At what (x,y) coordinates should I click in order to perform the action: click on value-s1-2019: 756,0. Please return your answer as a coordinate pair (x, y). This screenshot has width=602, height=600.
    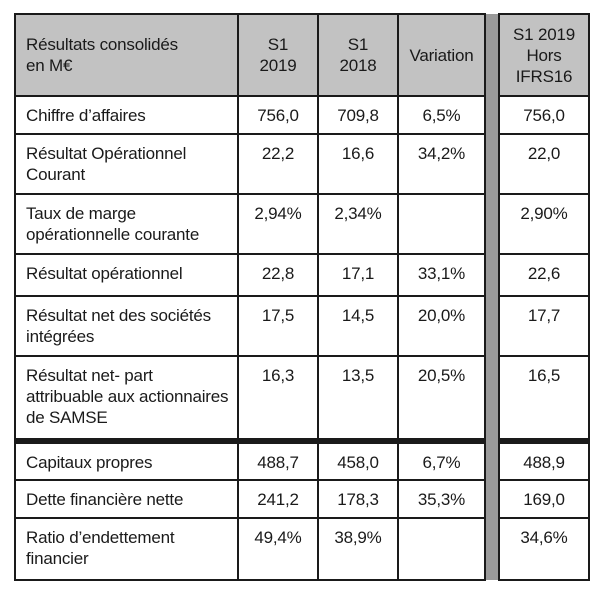
    Looking at the image, I should click on (278, 115).